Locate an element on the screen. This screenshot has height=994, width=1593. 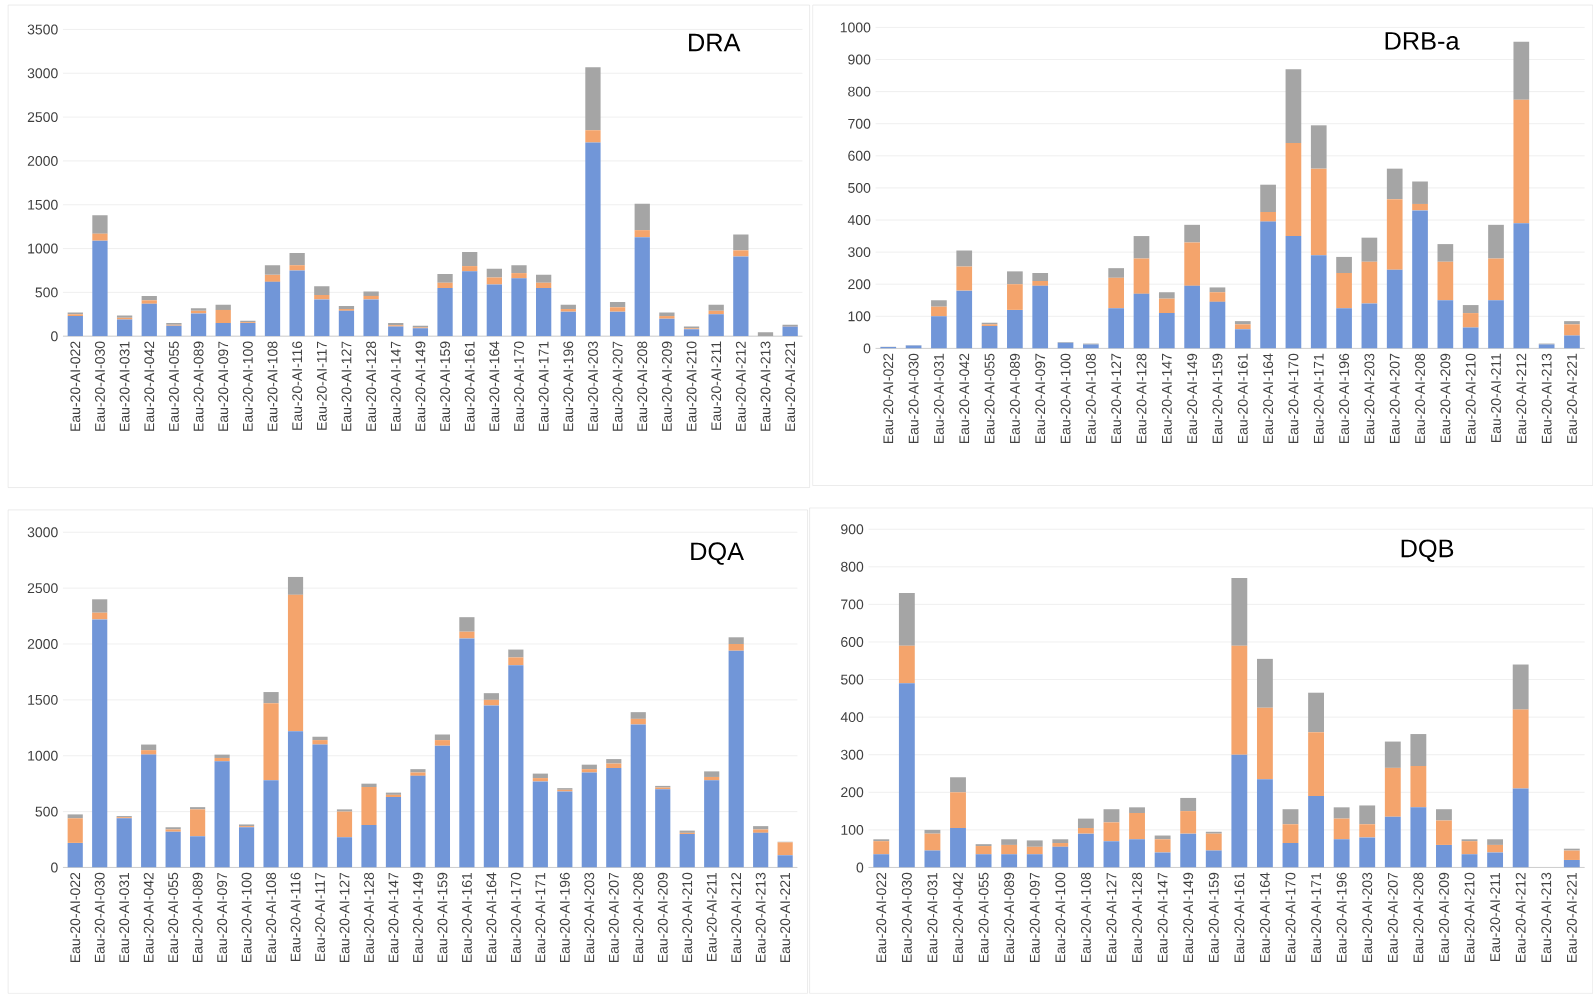
y-tick-label: 700 is located at coordinates (852, 604).